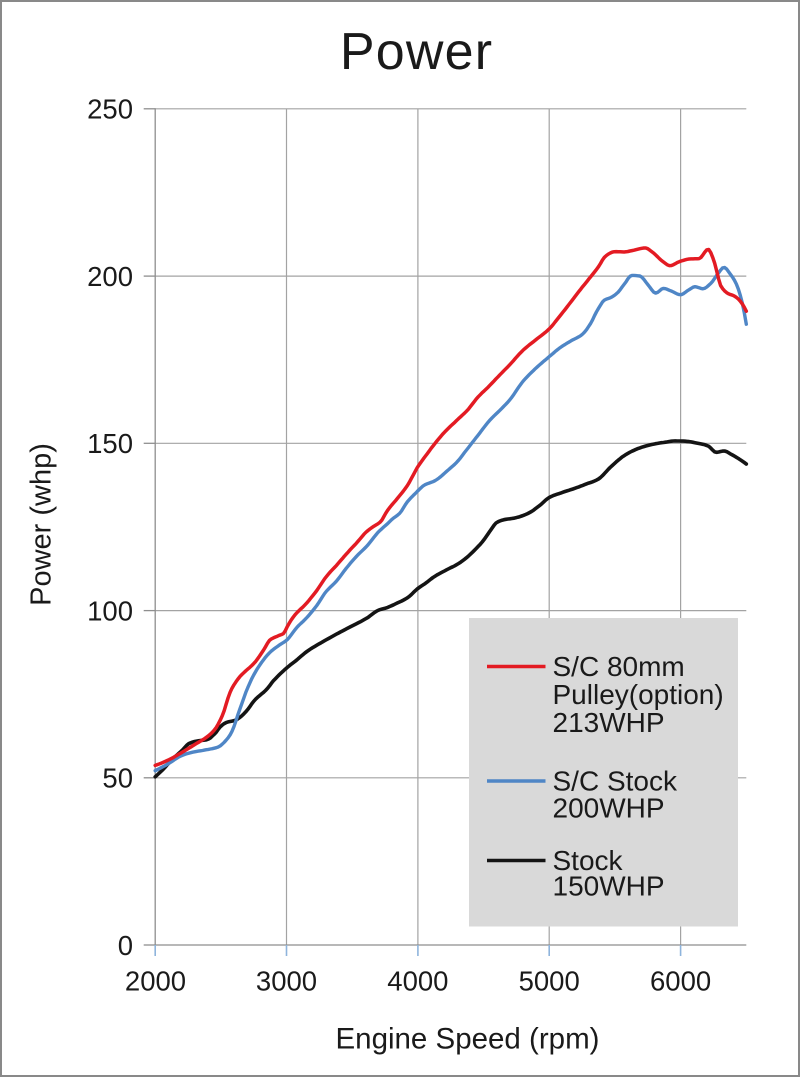 This screenshot has width=800, height=1077. I want to click on svg-text: 0, so click(125, 945).